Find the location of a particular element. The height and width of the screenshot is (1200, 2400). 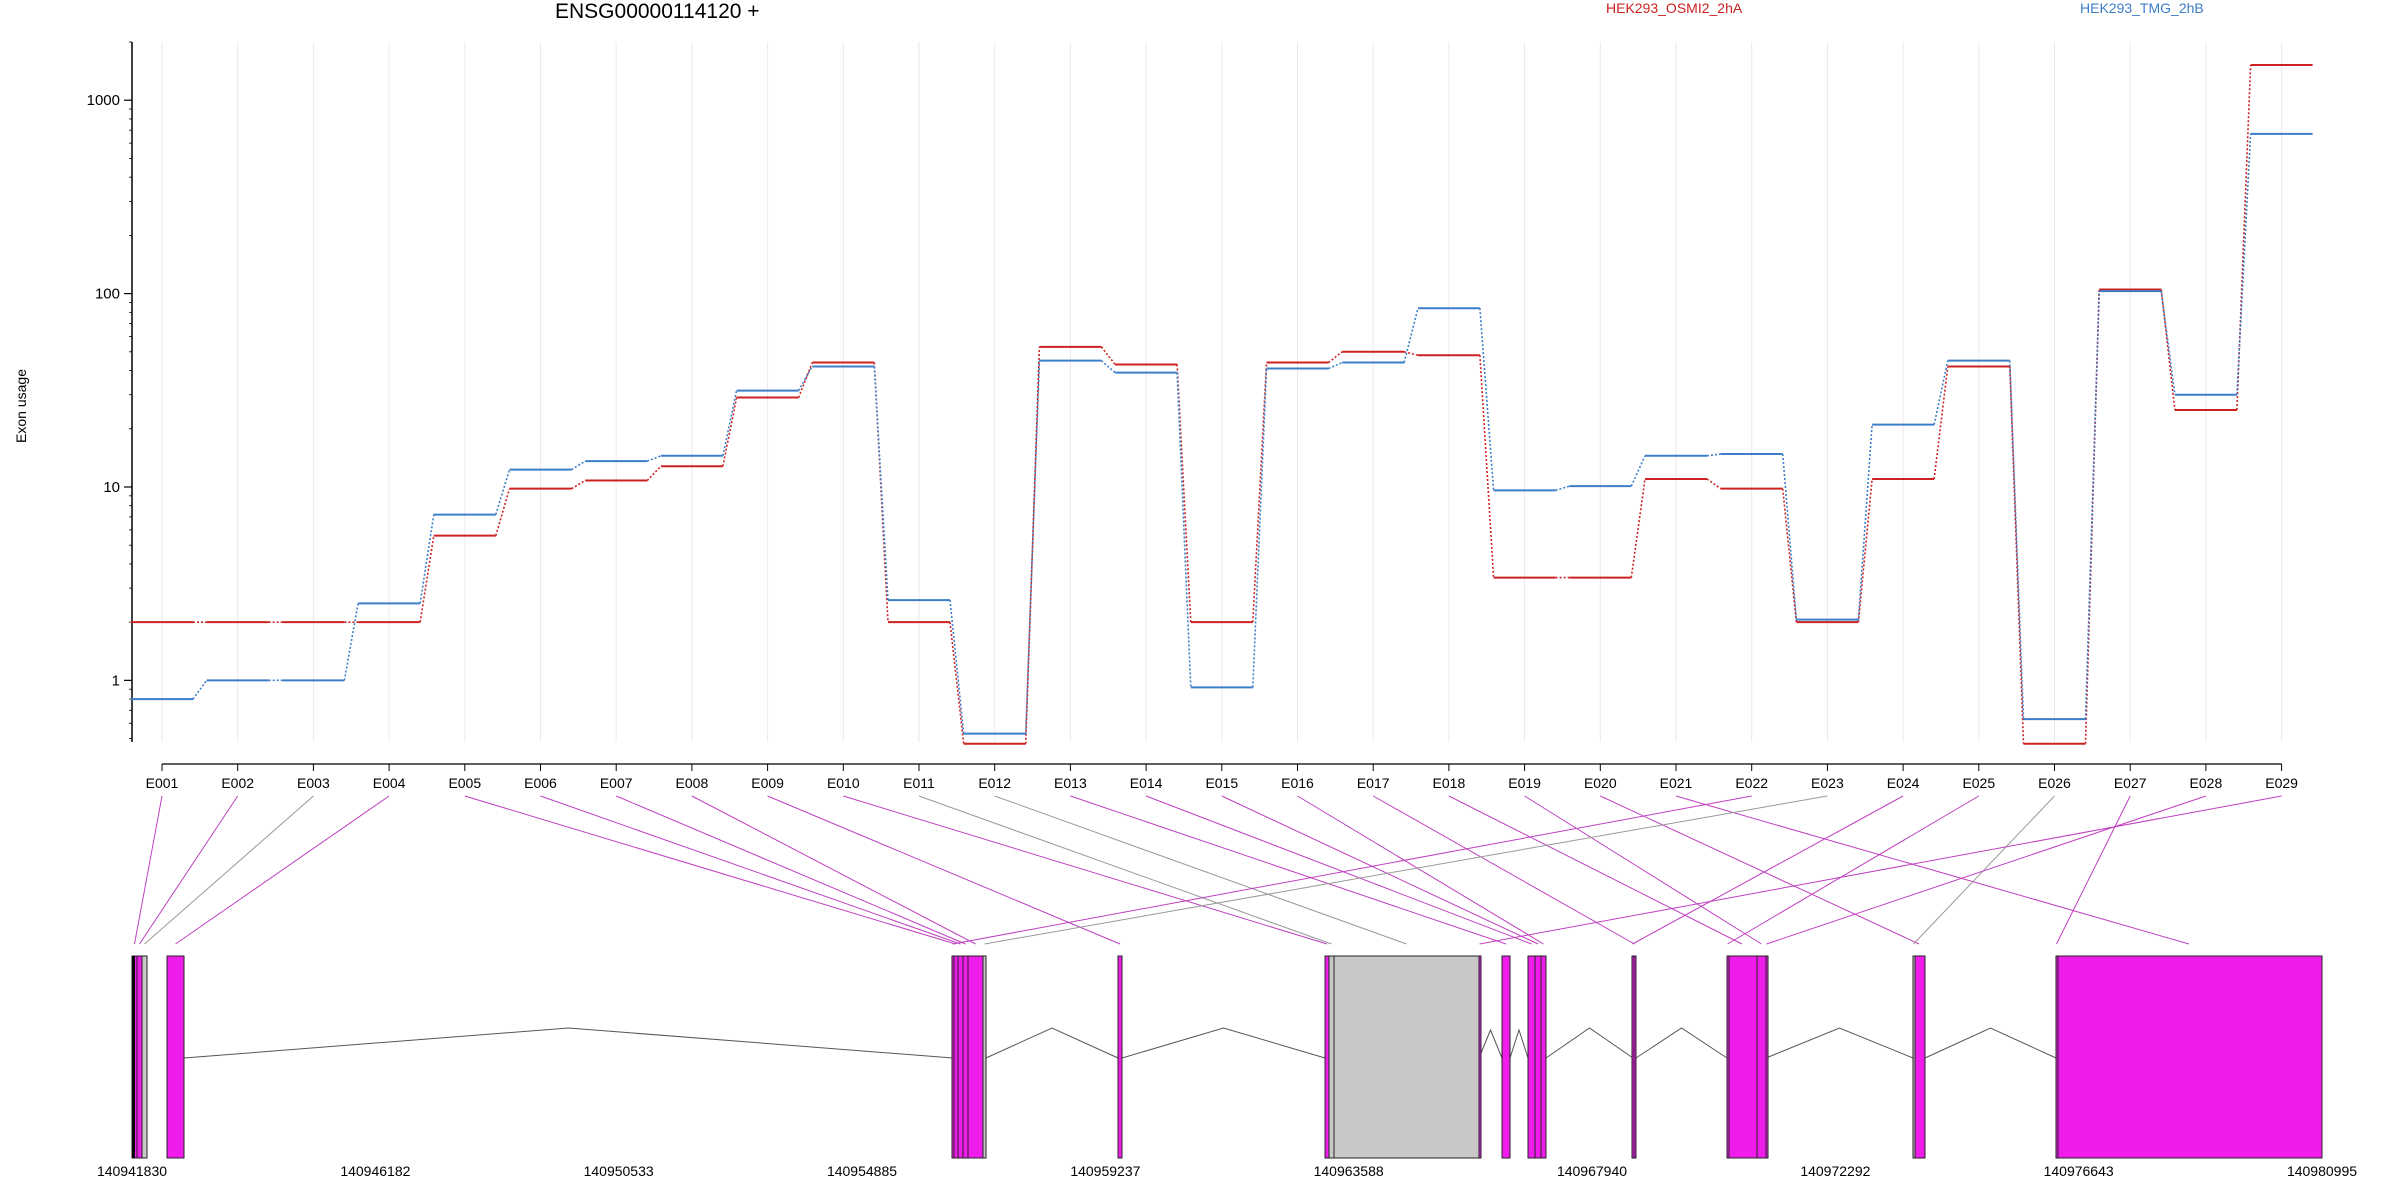

genomic-tick-label: 140972292 is located at coordinates (1835, 1171).